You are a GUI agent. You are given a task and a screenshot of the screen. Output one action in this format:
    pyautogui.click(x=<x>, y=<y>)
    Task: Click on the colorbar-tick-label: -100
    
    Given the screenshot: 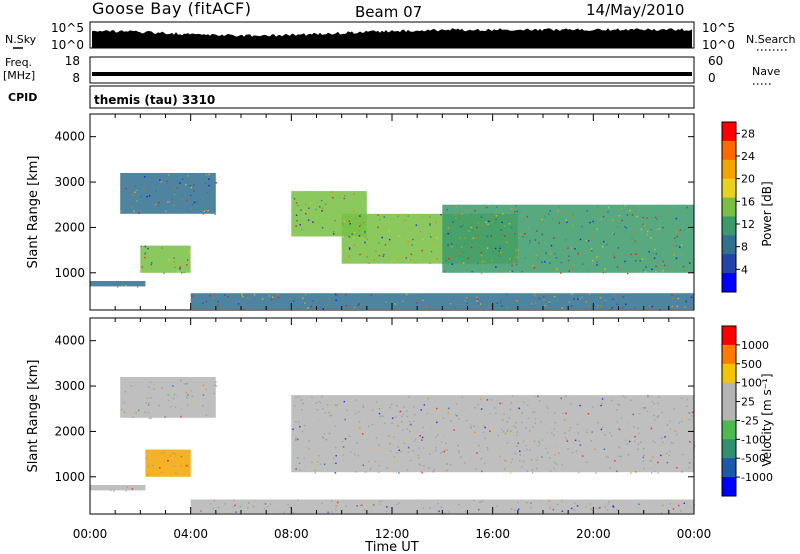 What is the action you would take?
    pyautogui.click(x=753, y=439)
    